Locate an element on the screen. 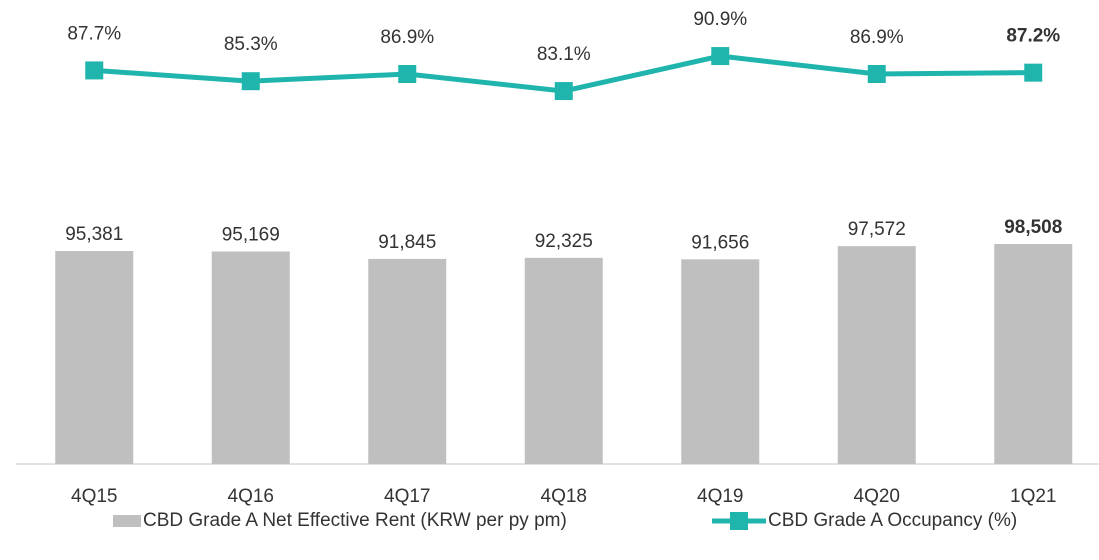 The width and height of the screenshot is (1099, 560). data-label: 85.3% is located at coordinates (251, 44).